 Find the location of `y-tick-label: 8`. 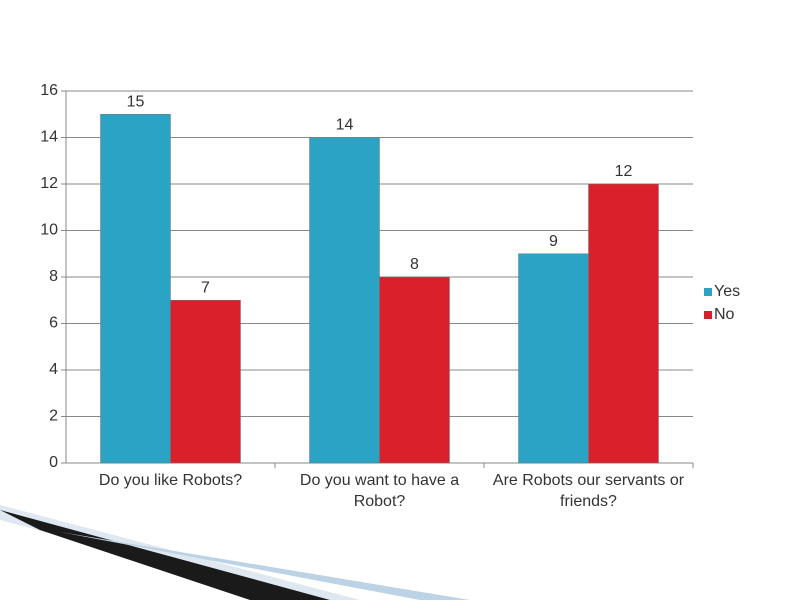

y-tick-label: 8 is located at coordinates (53, 276).